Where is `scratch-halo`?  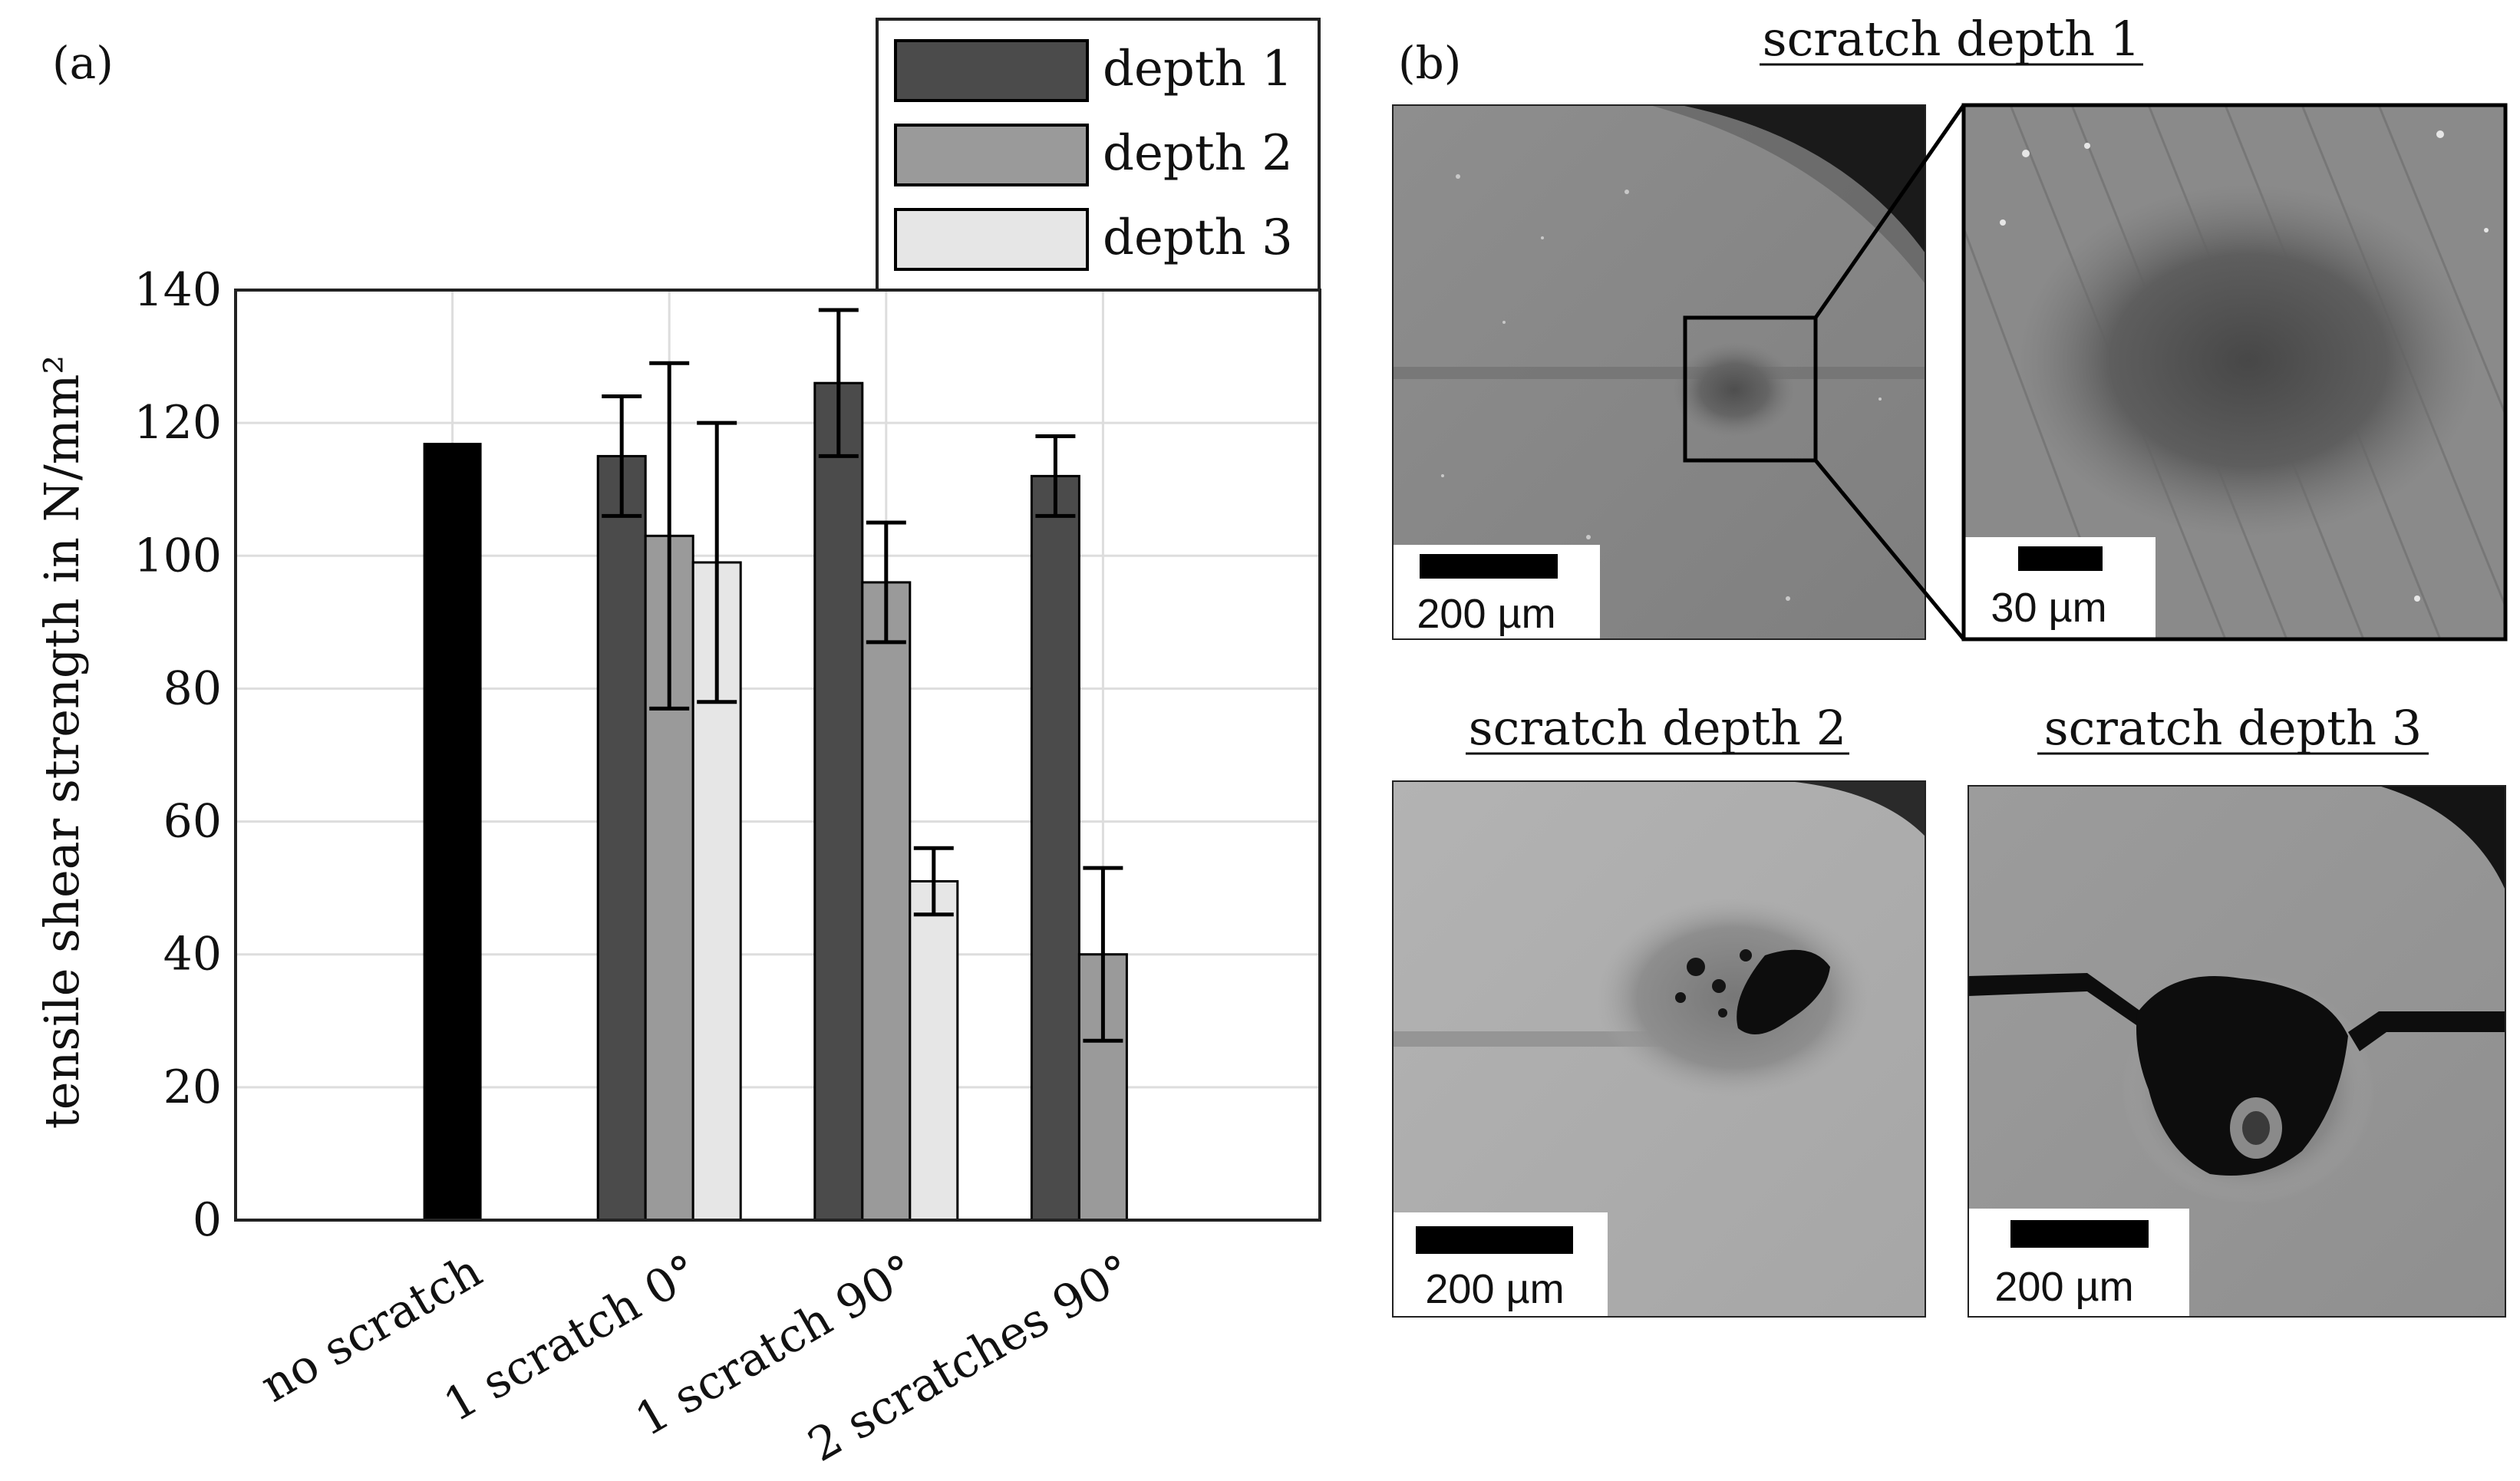 scratch-halo is located at coordinates (1734, 997).